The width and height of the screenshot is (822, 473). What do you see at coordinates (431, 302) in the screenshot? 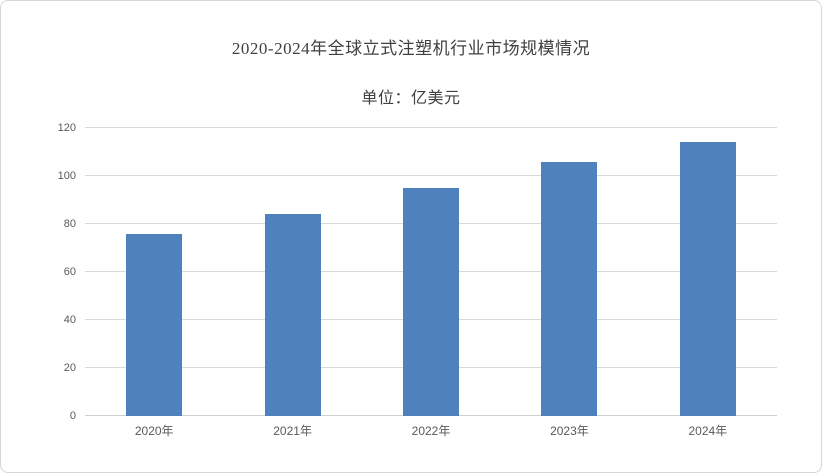
I see `bar-2022年` at bounding box center [431, 302].